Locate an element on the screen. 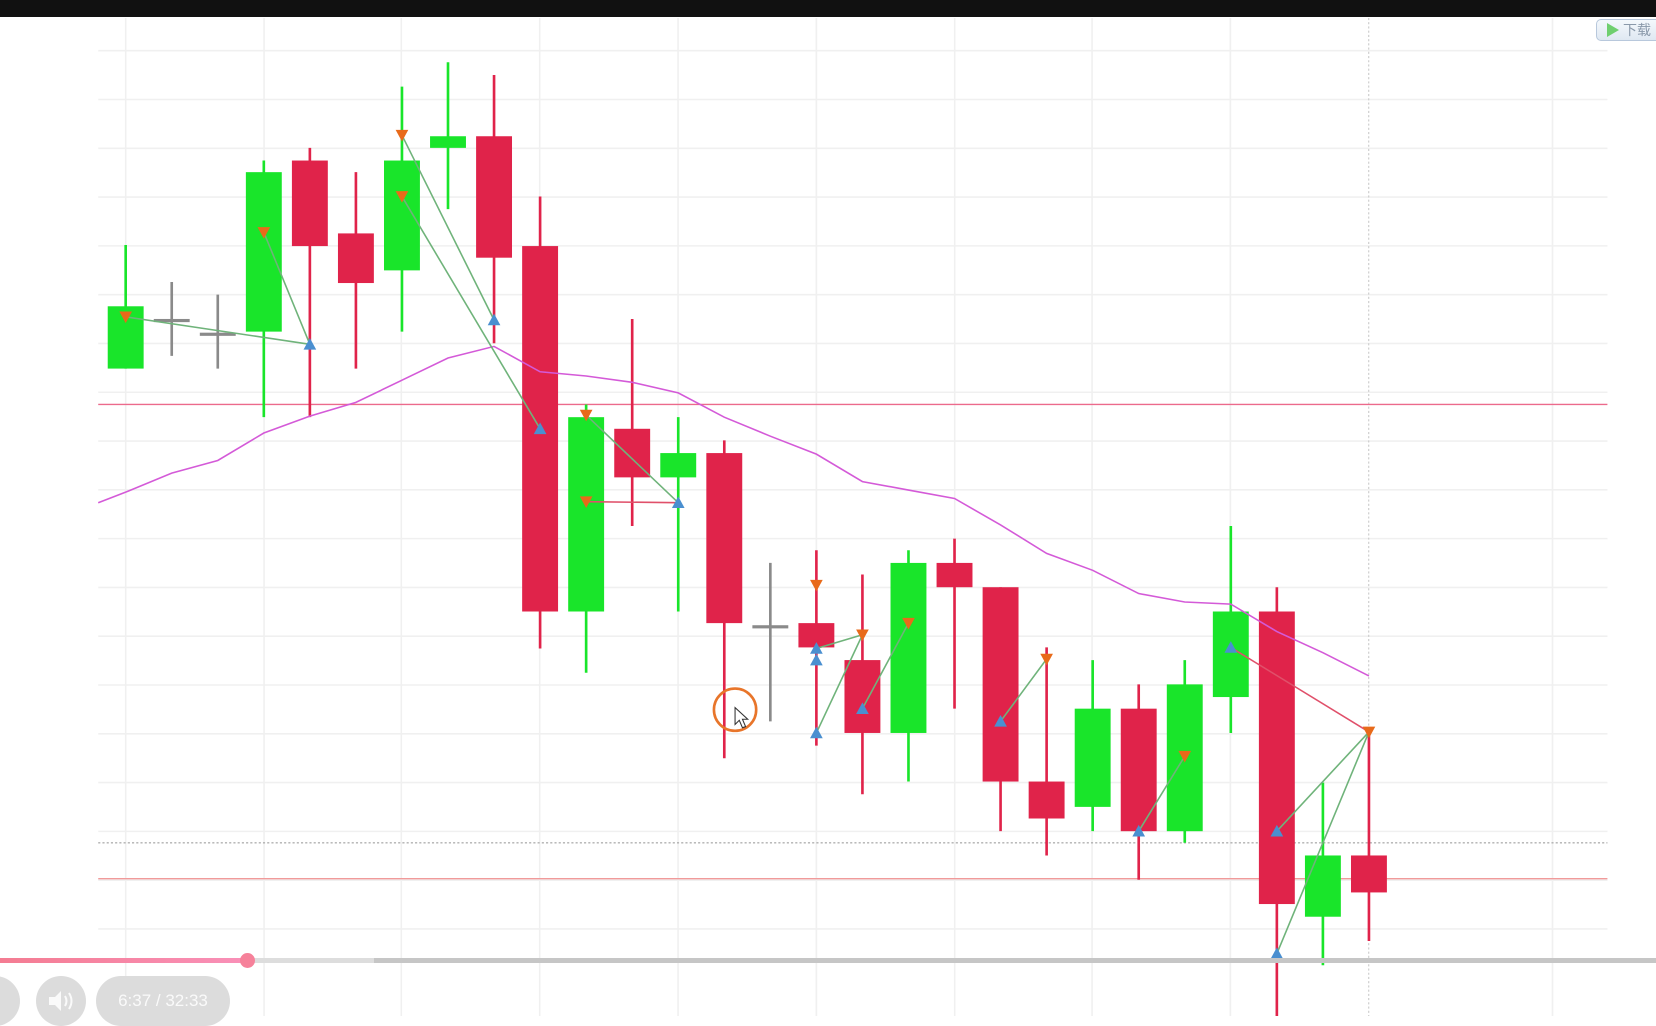  mouse-cursor-icon is located at coordinates (742, 717).